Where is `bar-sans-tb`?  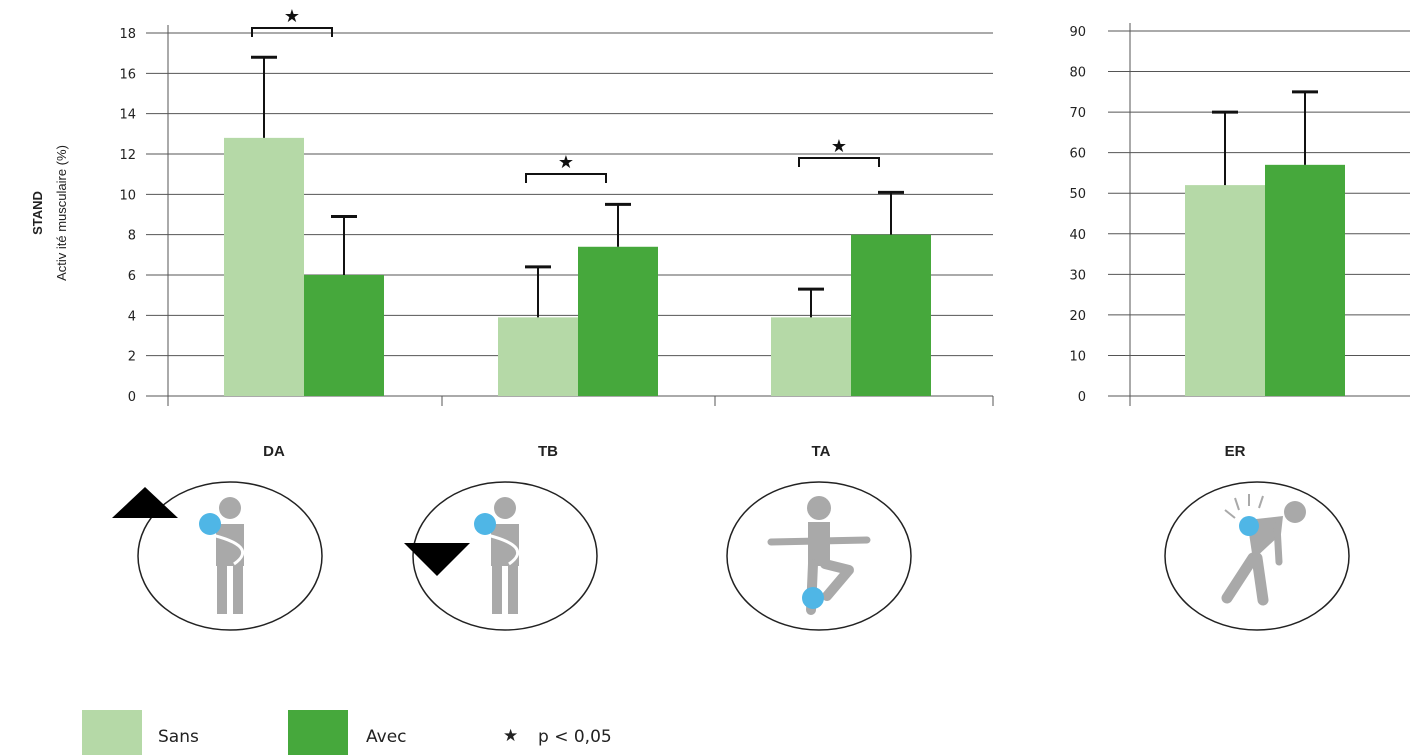
bar-sans-tb is located at coordinates (538, 356).